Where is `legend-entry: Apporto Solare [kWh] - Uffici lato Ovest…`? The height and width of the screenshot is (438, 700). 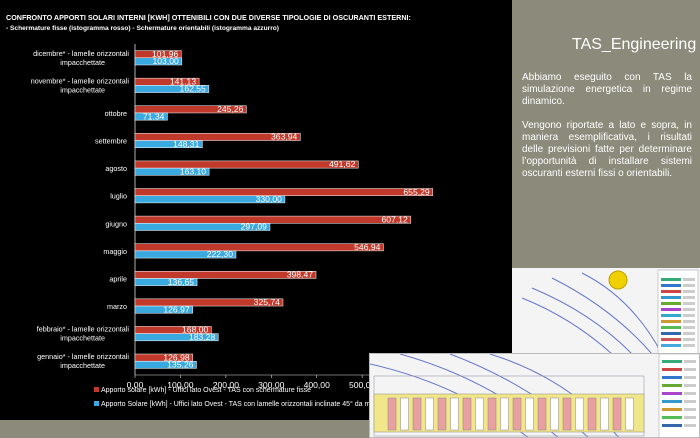
legend-entry: Apporto Solare [kWh] - Uffici lato Ovest… is located at coordinates (259, 404).